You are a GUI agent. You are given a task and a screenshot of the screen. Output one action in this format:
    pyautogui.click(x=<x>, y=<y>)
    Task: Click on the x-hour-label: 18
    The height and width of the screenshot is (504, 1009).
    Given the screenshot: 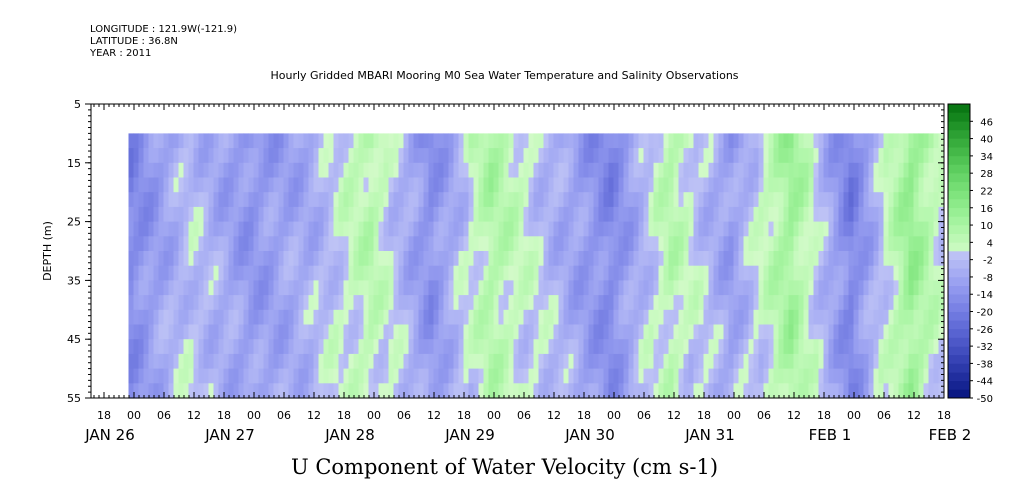 What is the action you would take?
    pyautogui.click(x=944, y=415)
    